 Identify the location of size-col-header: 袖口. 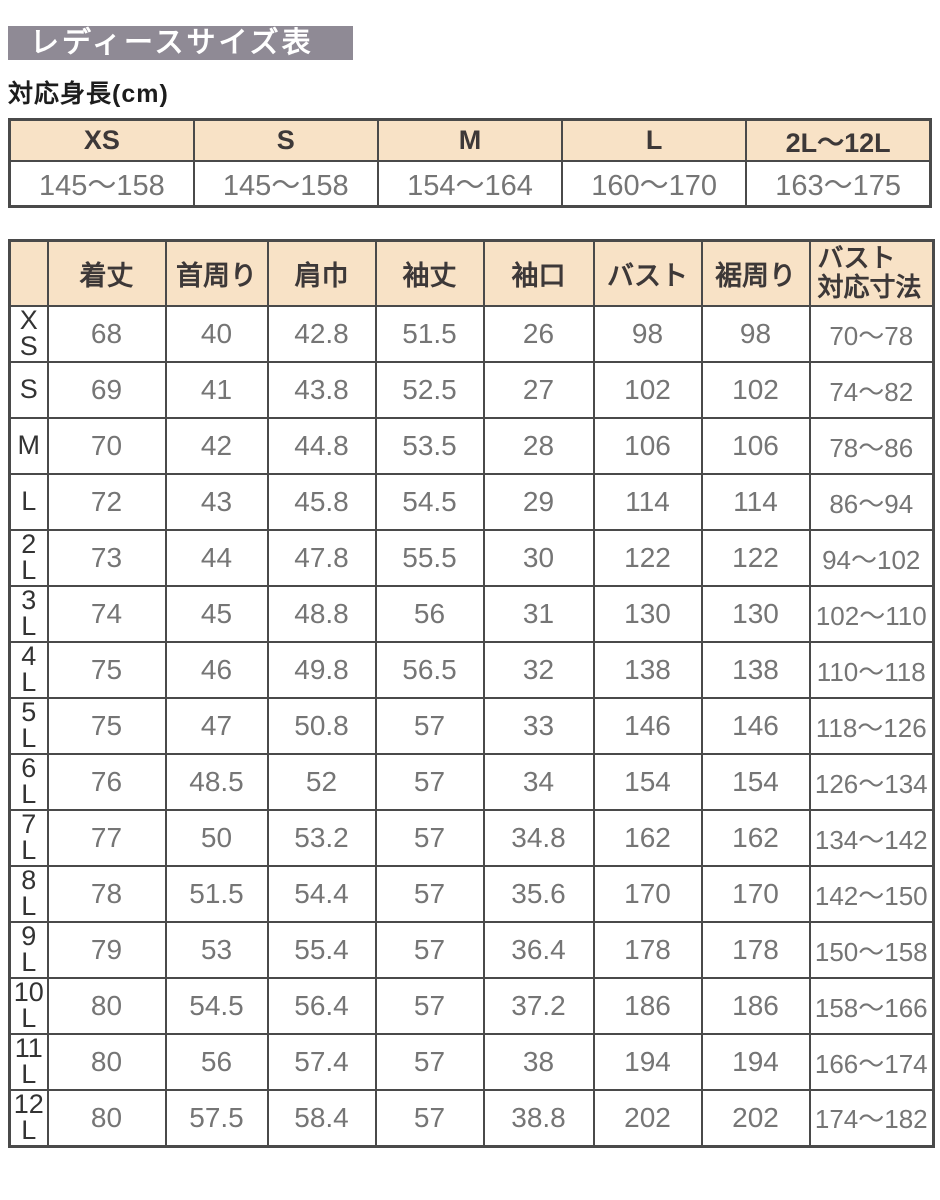
(538, 273).